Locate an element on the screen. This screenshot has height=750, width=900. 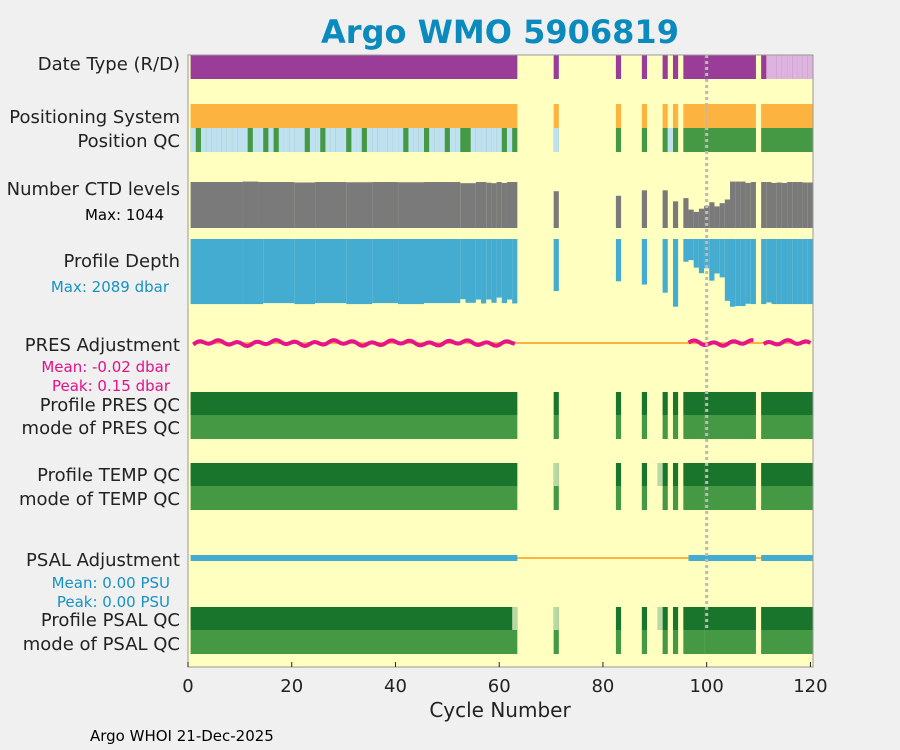
label-psal-adjustment: PSAL Adjustment is located at coordinates (103, 560).